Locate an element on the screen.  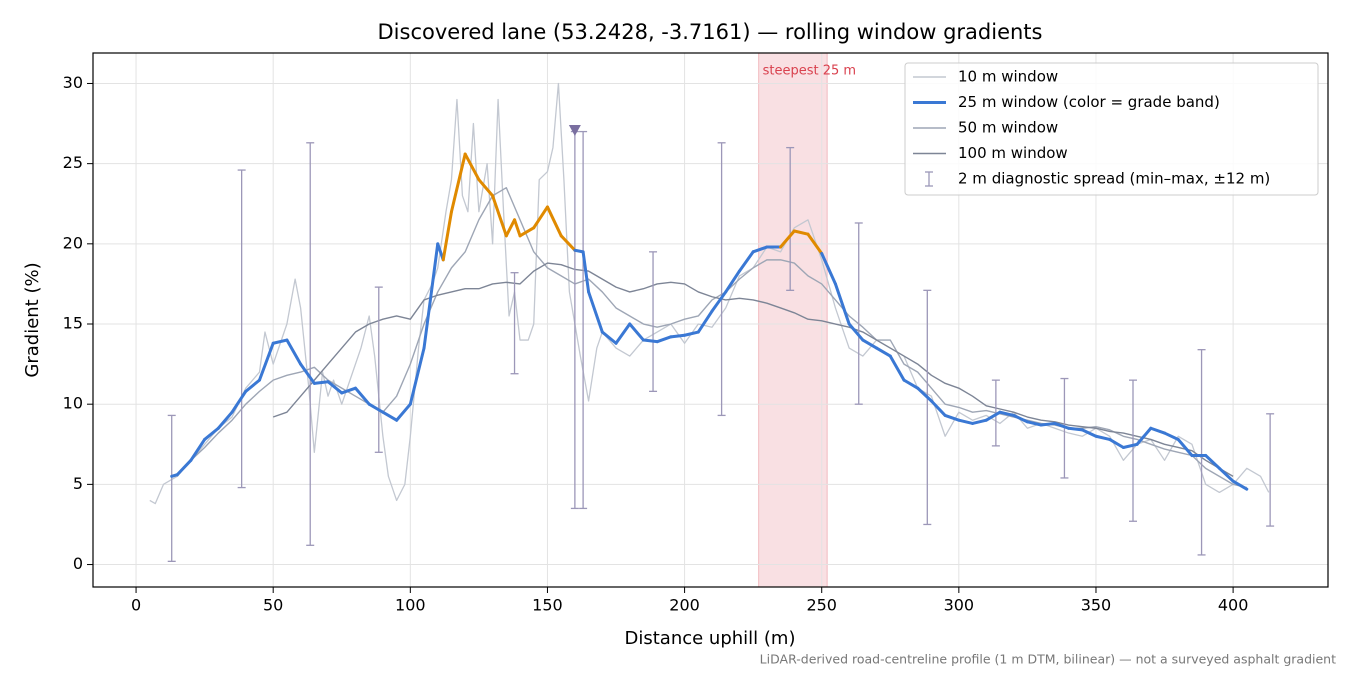
legend-label: 50 m window is located at coordinates (1008, 128).